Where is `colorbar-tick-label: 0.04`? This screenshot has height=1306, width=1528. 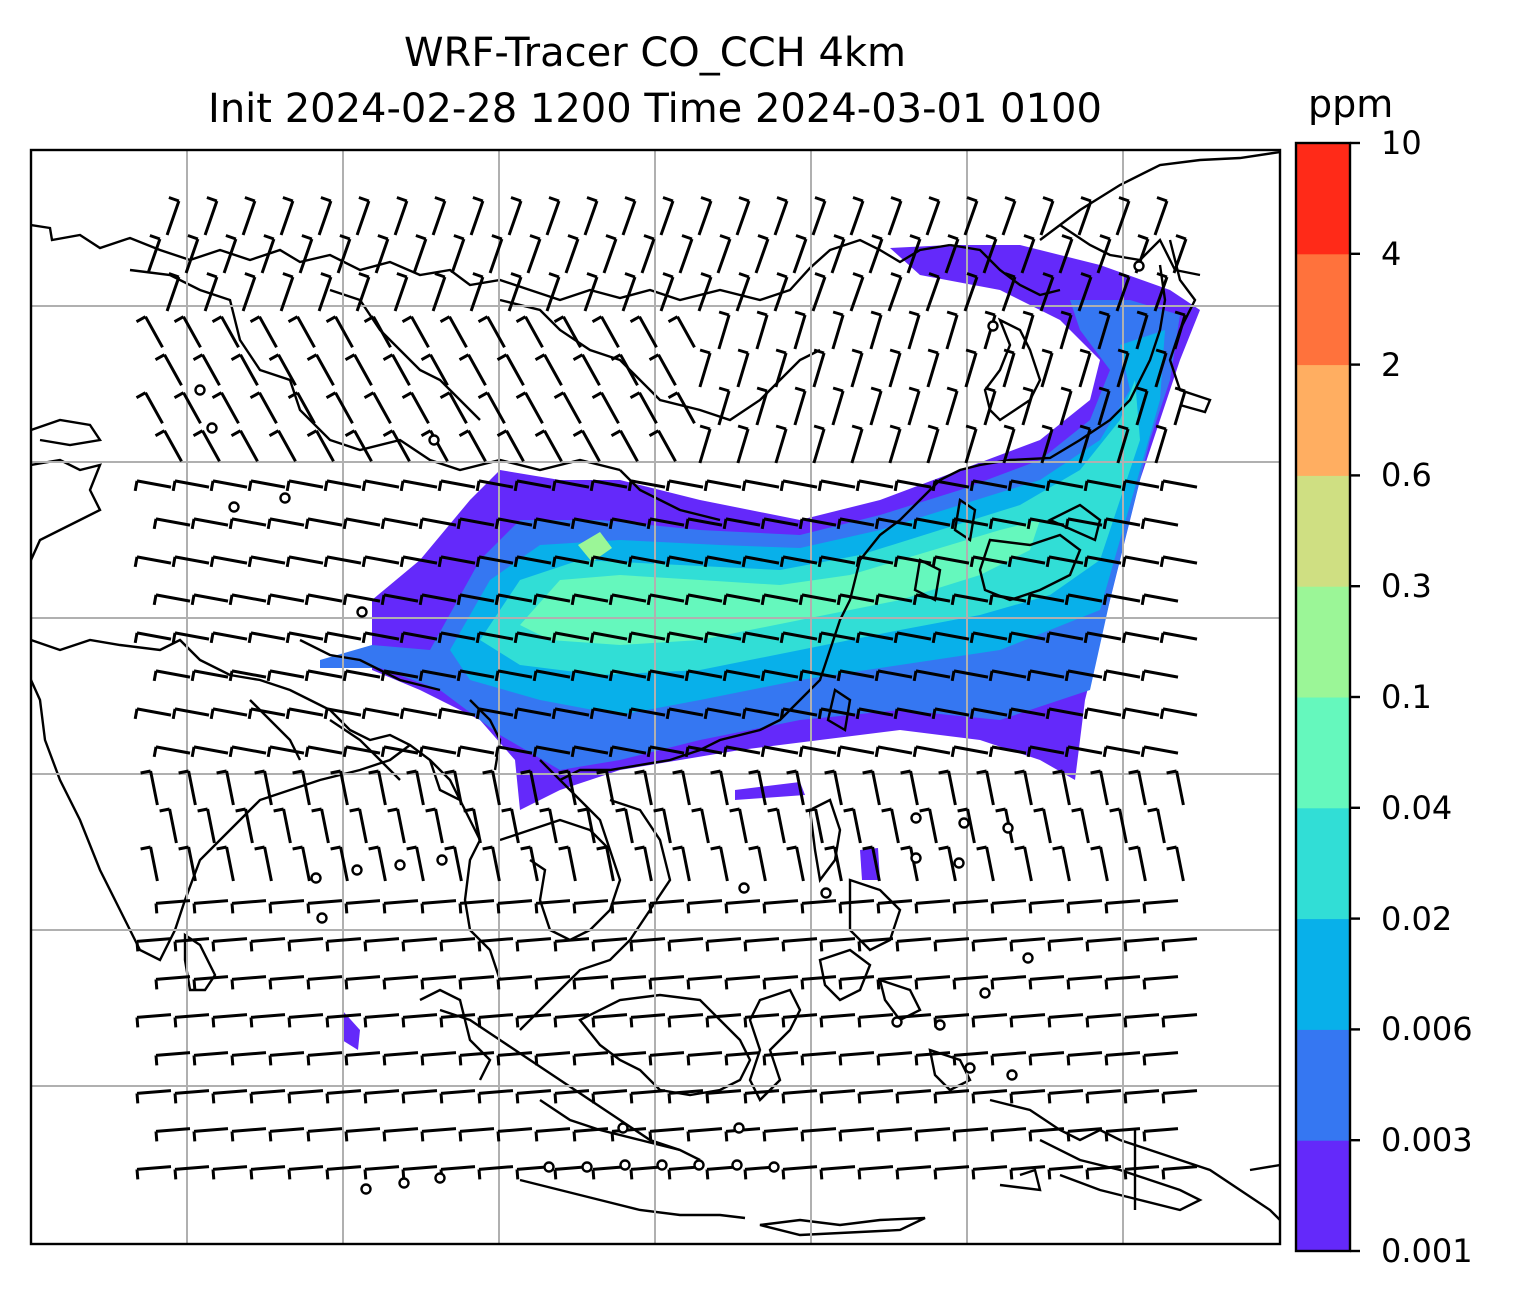
colorbar-tick-label: 0.04 is located at coordinates (1417, 807).